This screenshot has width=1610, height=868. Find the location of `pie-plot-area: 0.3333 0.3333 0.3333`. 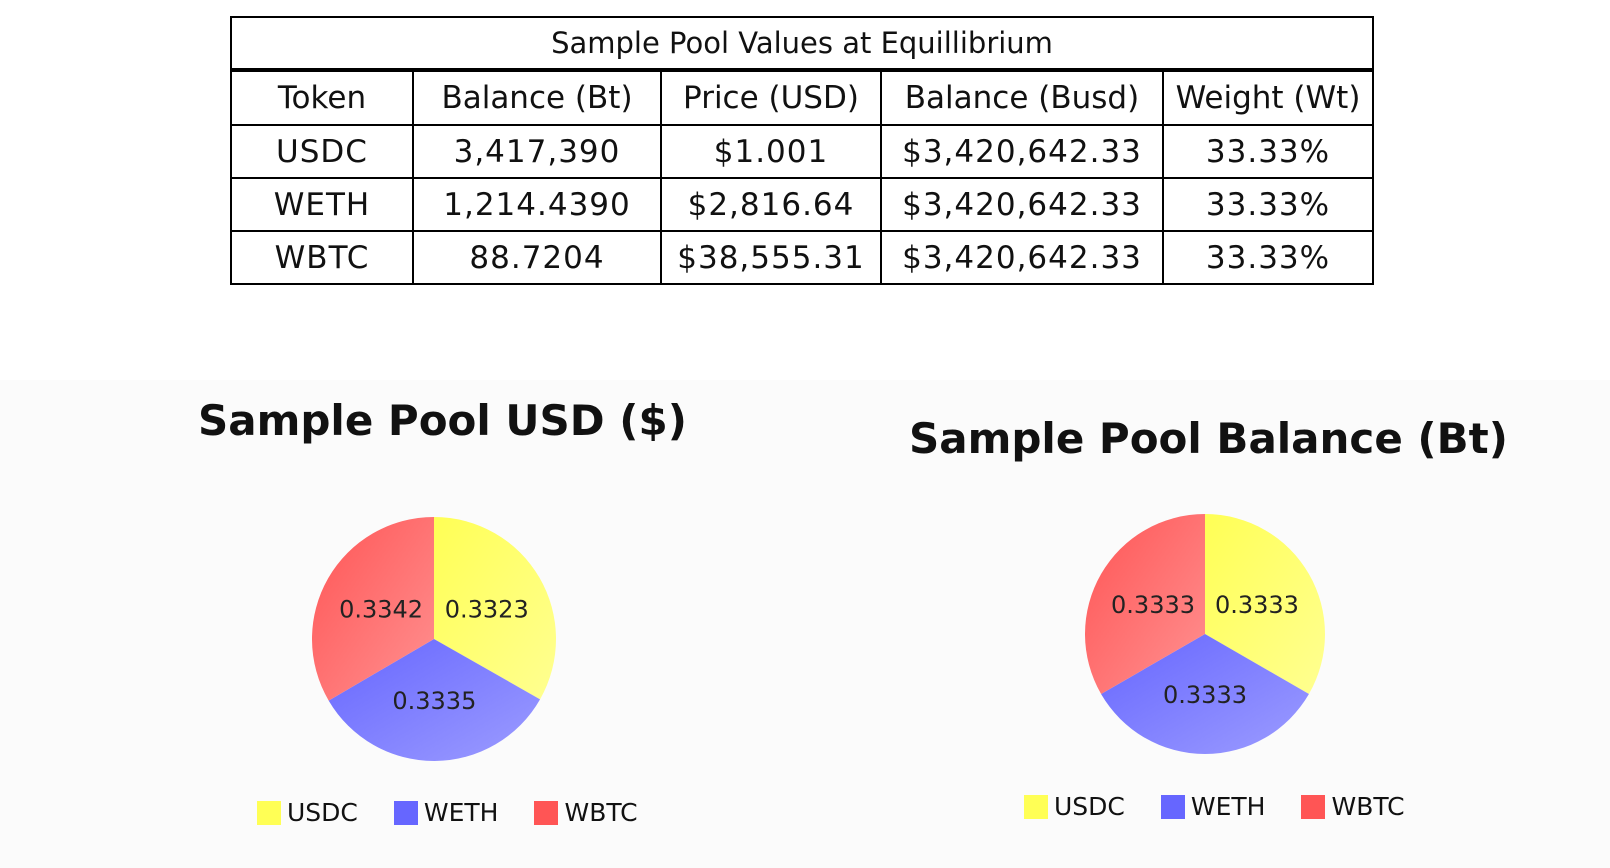

pie-plot-area: 0.3333 0.3333 0.3333 is located at coordinates (1205, 634).